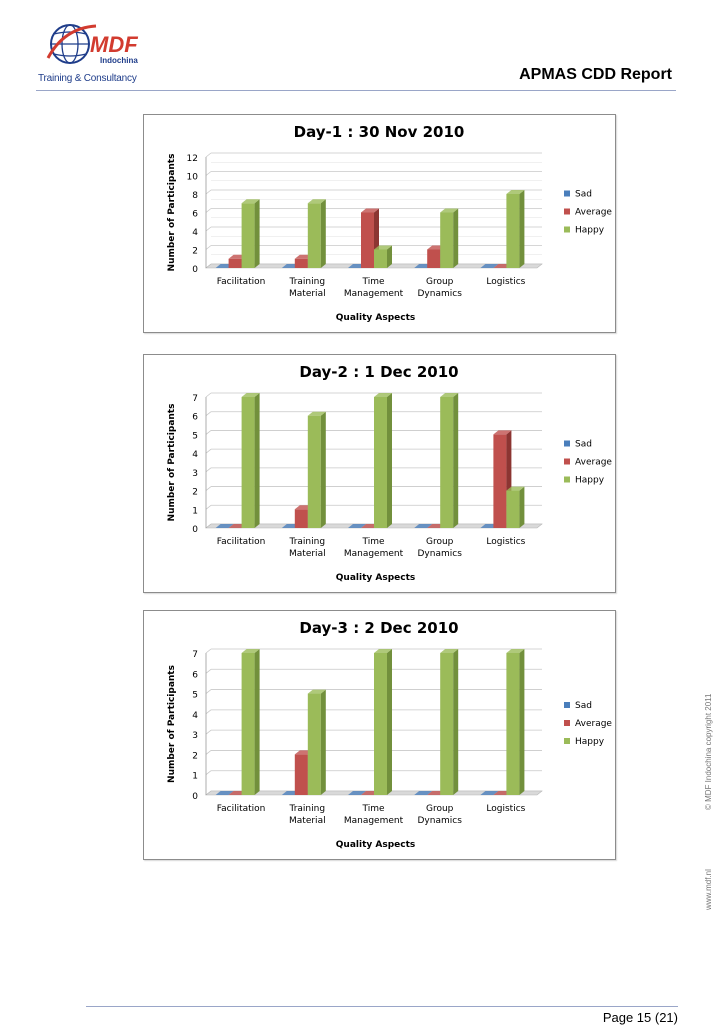 The height and width of the screenshot is (1030, 728). What do you see at coordinates (195, 756) in the screenshot?
I see `chart-3-ytick-2: 2` at bounding box center [195, 756].